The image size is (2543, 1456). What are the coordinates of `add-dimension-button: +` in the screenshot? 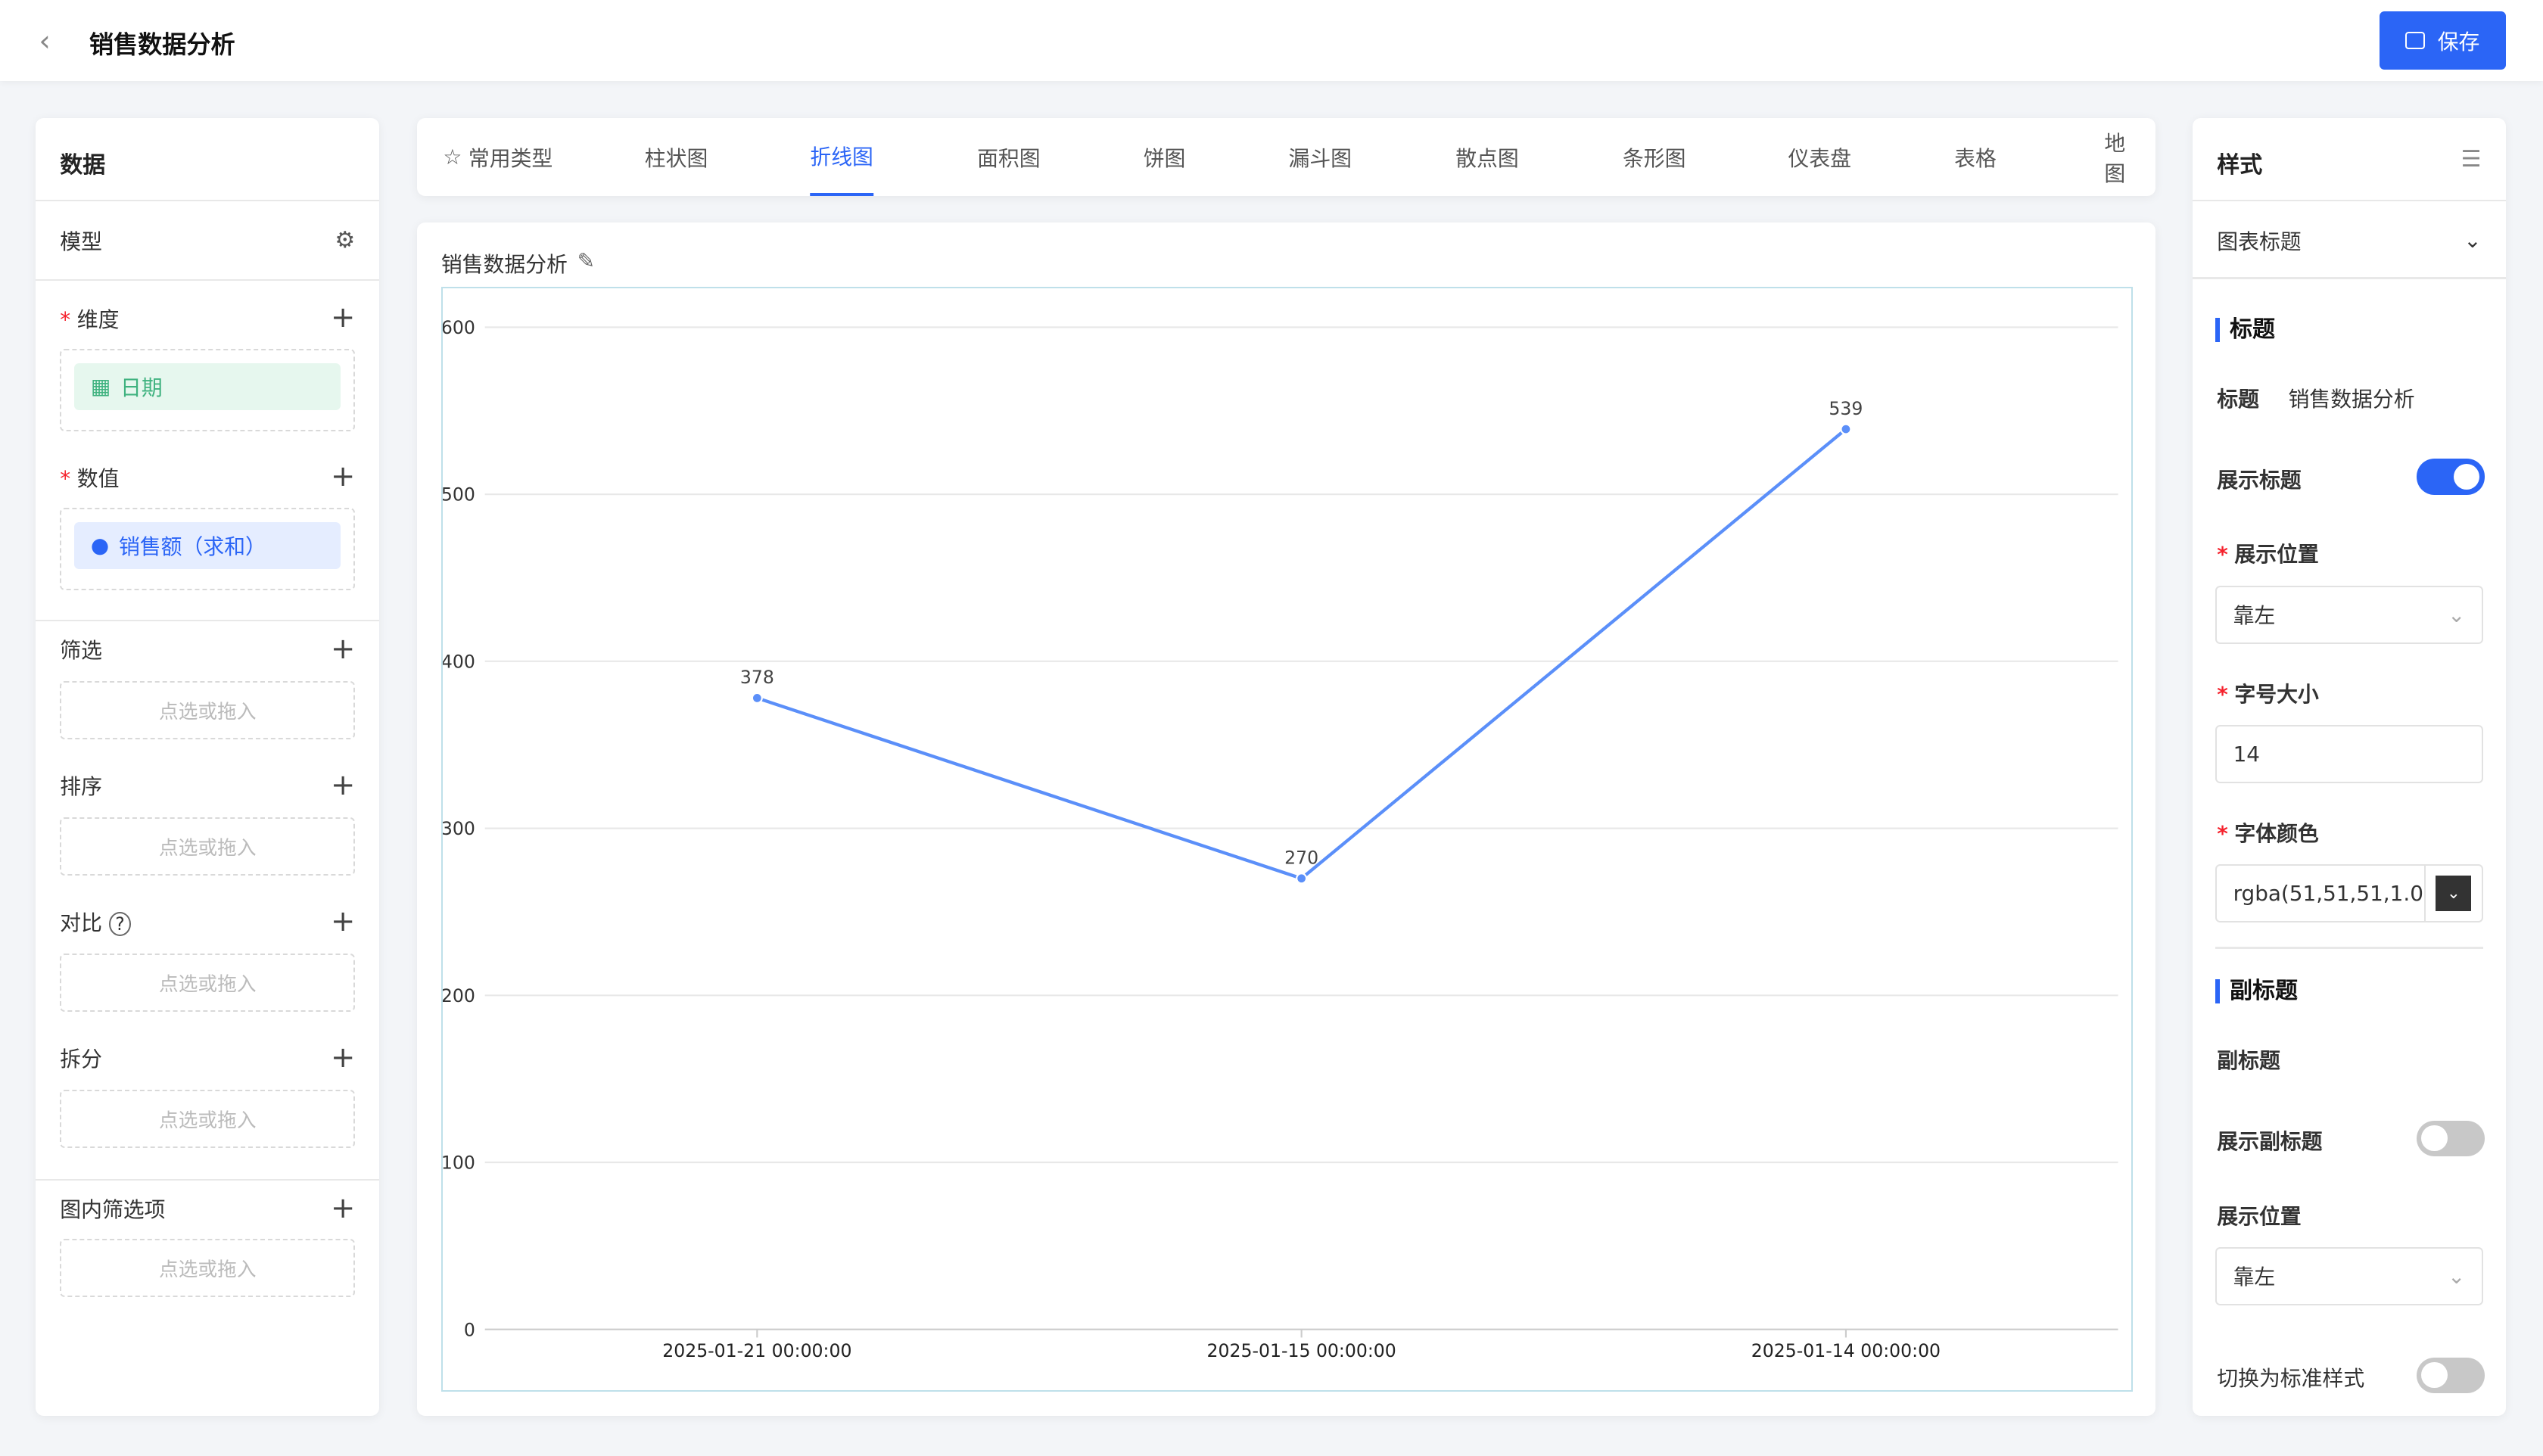 It's located at (343, 318).